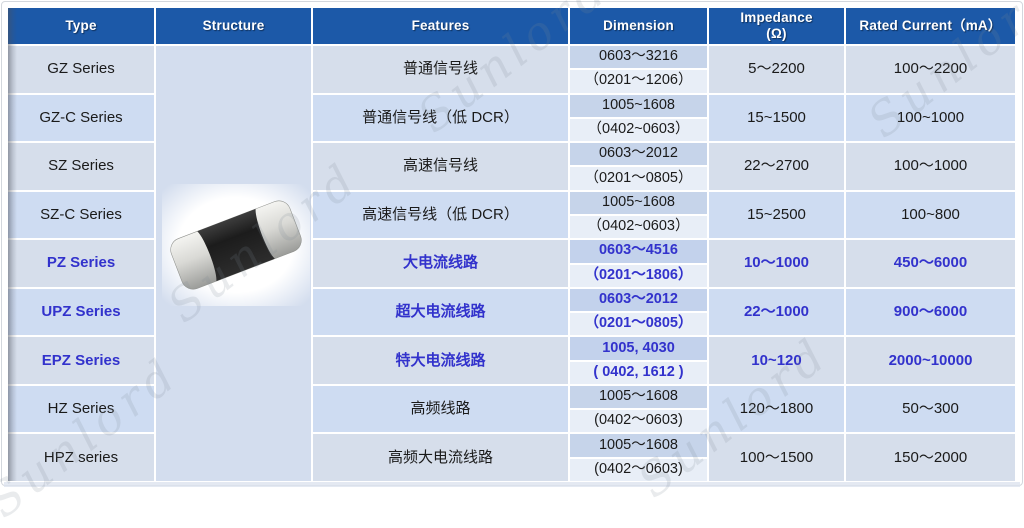 The width and height of the screenshot is (1024, 528). I want to click on impedance-cell: 22～2700, so click(776, 166).